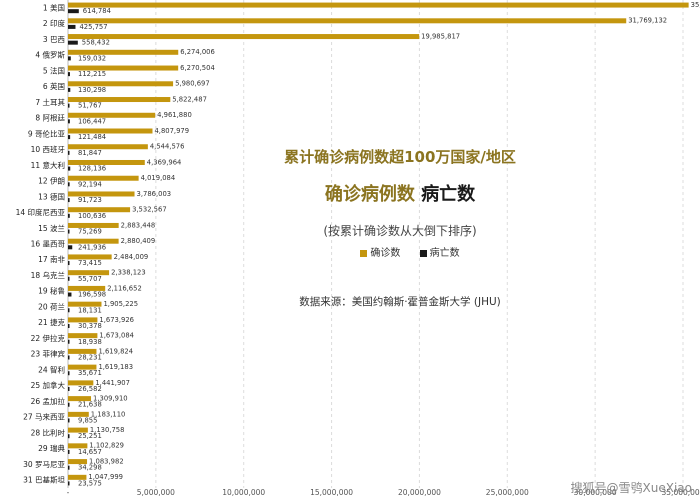 Image resolution: width=700 pixels, height=500 pixels. What do you see at coordinates (50, 55) in the screenshot?
I see `category-label: 4 俄罗斯` at bounding box center [50, 55].